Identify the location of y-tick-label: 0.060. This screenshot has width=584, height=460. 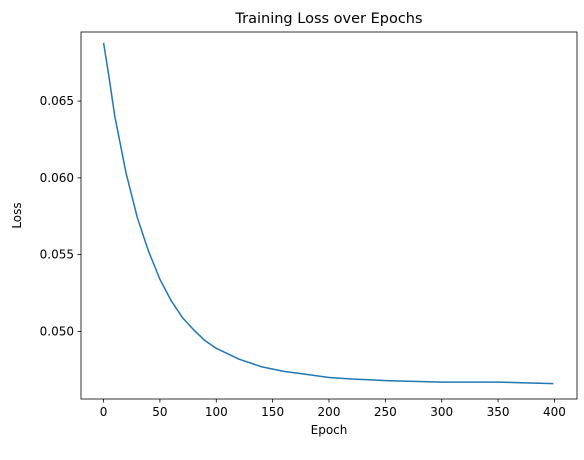
(57, 178).